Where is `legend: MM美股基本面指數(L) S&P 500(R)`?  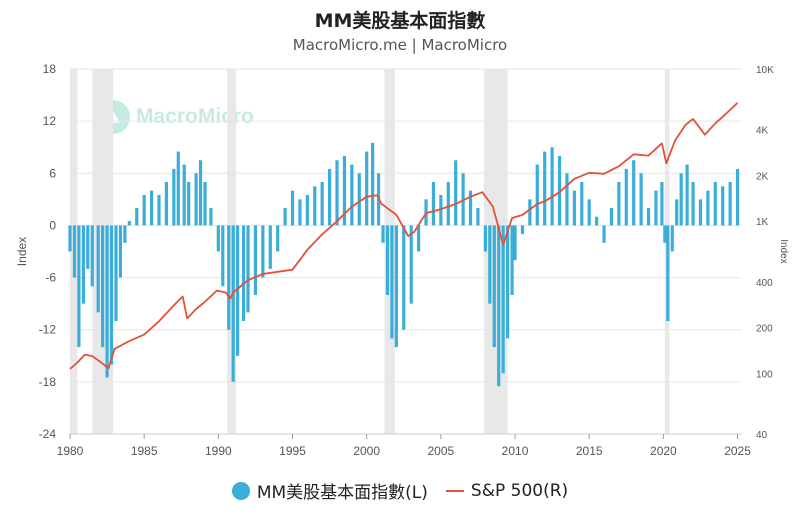 legend: MM美股基本面指數(L) S&P 500(R) is located at coordinates (400, 490).